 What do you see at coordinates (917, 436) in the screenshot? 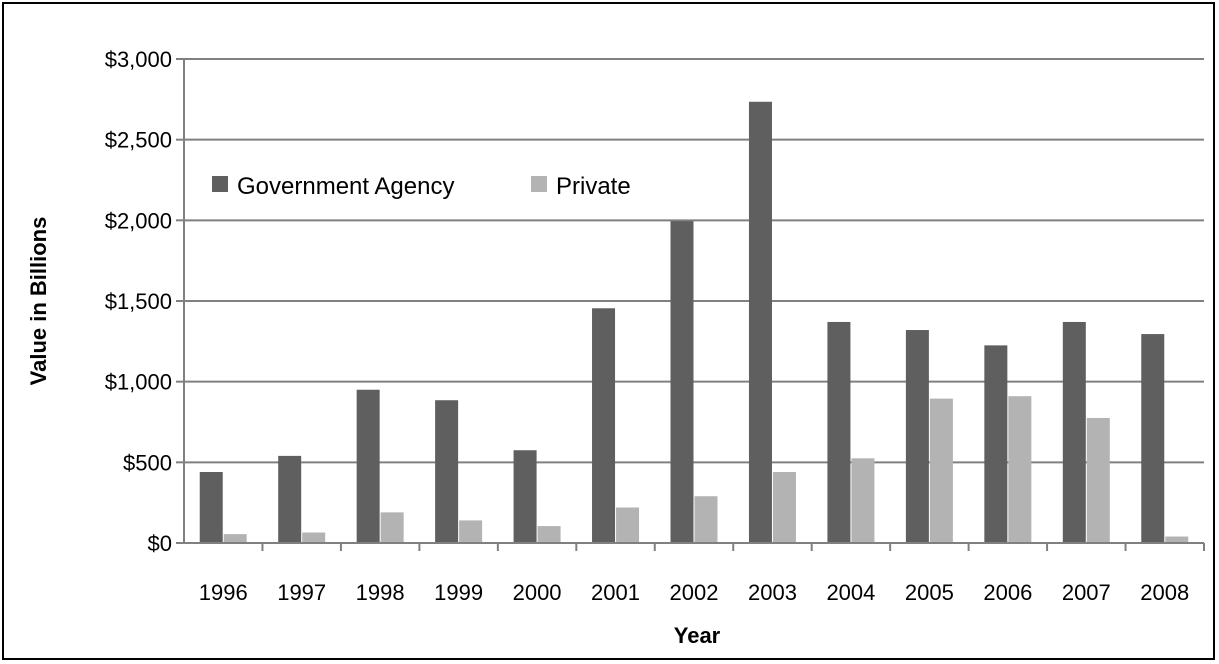
I see `bar-government-agency-2005` at bounding box center [917, 436].